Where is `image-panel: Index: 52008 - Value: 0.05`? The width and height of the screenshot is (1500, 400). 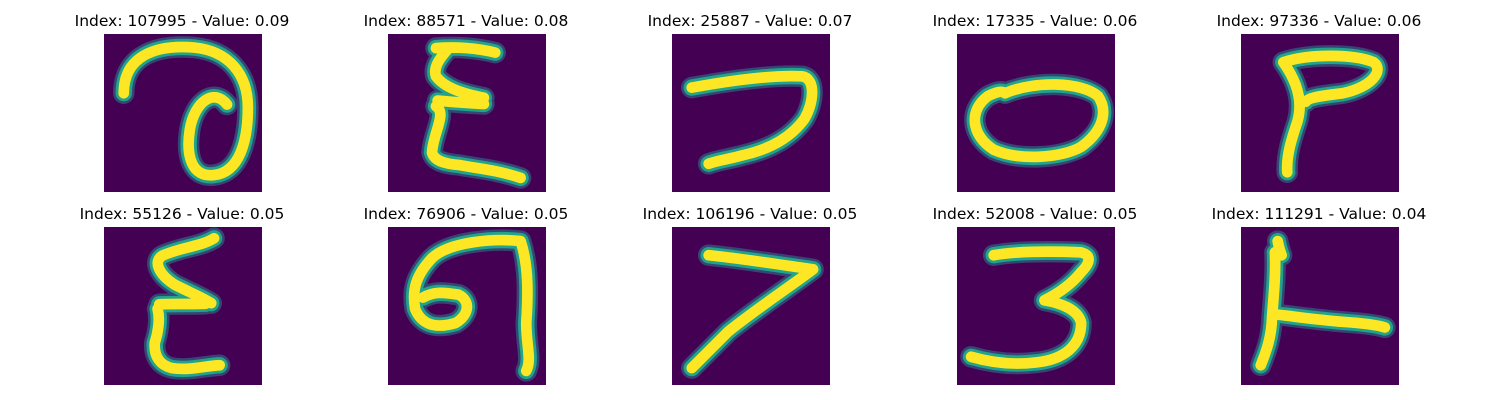 image-panel: Index: 52008 - Value: 0.05 is located at coordinates (1035, 295).